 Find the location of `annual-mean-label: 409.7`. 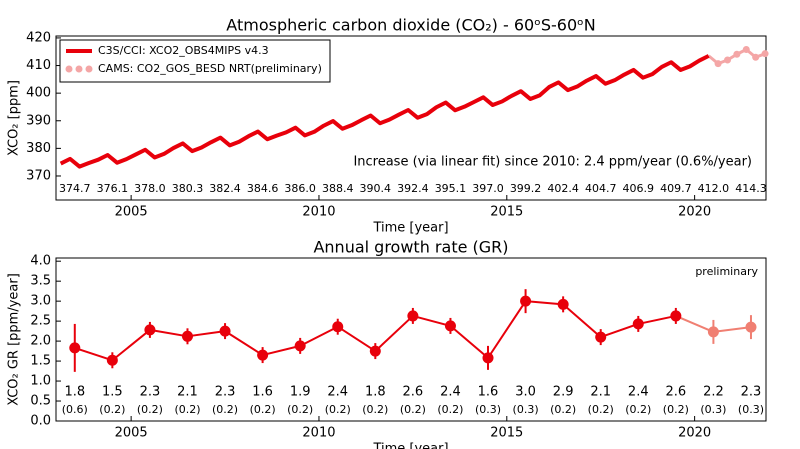

annual-mean-label: 409.7 is located at coordinates (676, 188).